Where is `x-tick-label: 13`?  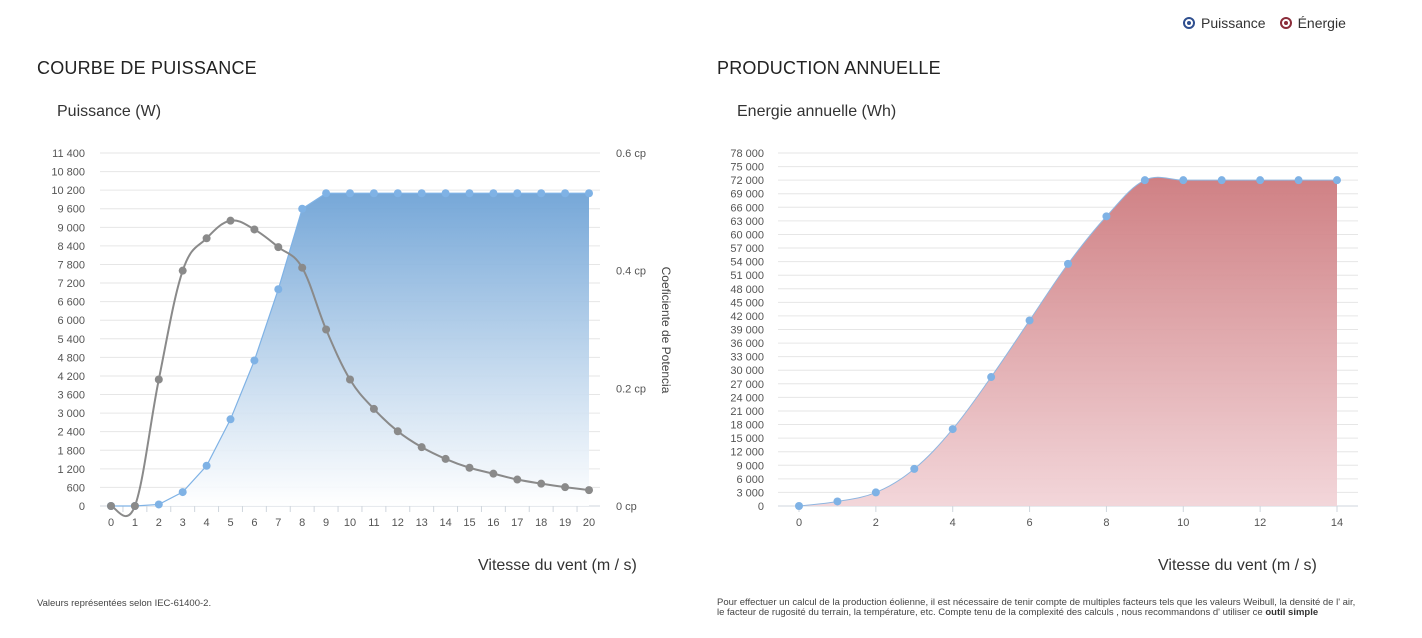
x-tick-label: 13 is located at coordinates (422, 523).